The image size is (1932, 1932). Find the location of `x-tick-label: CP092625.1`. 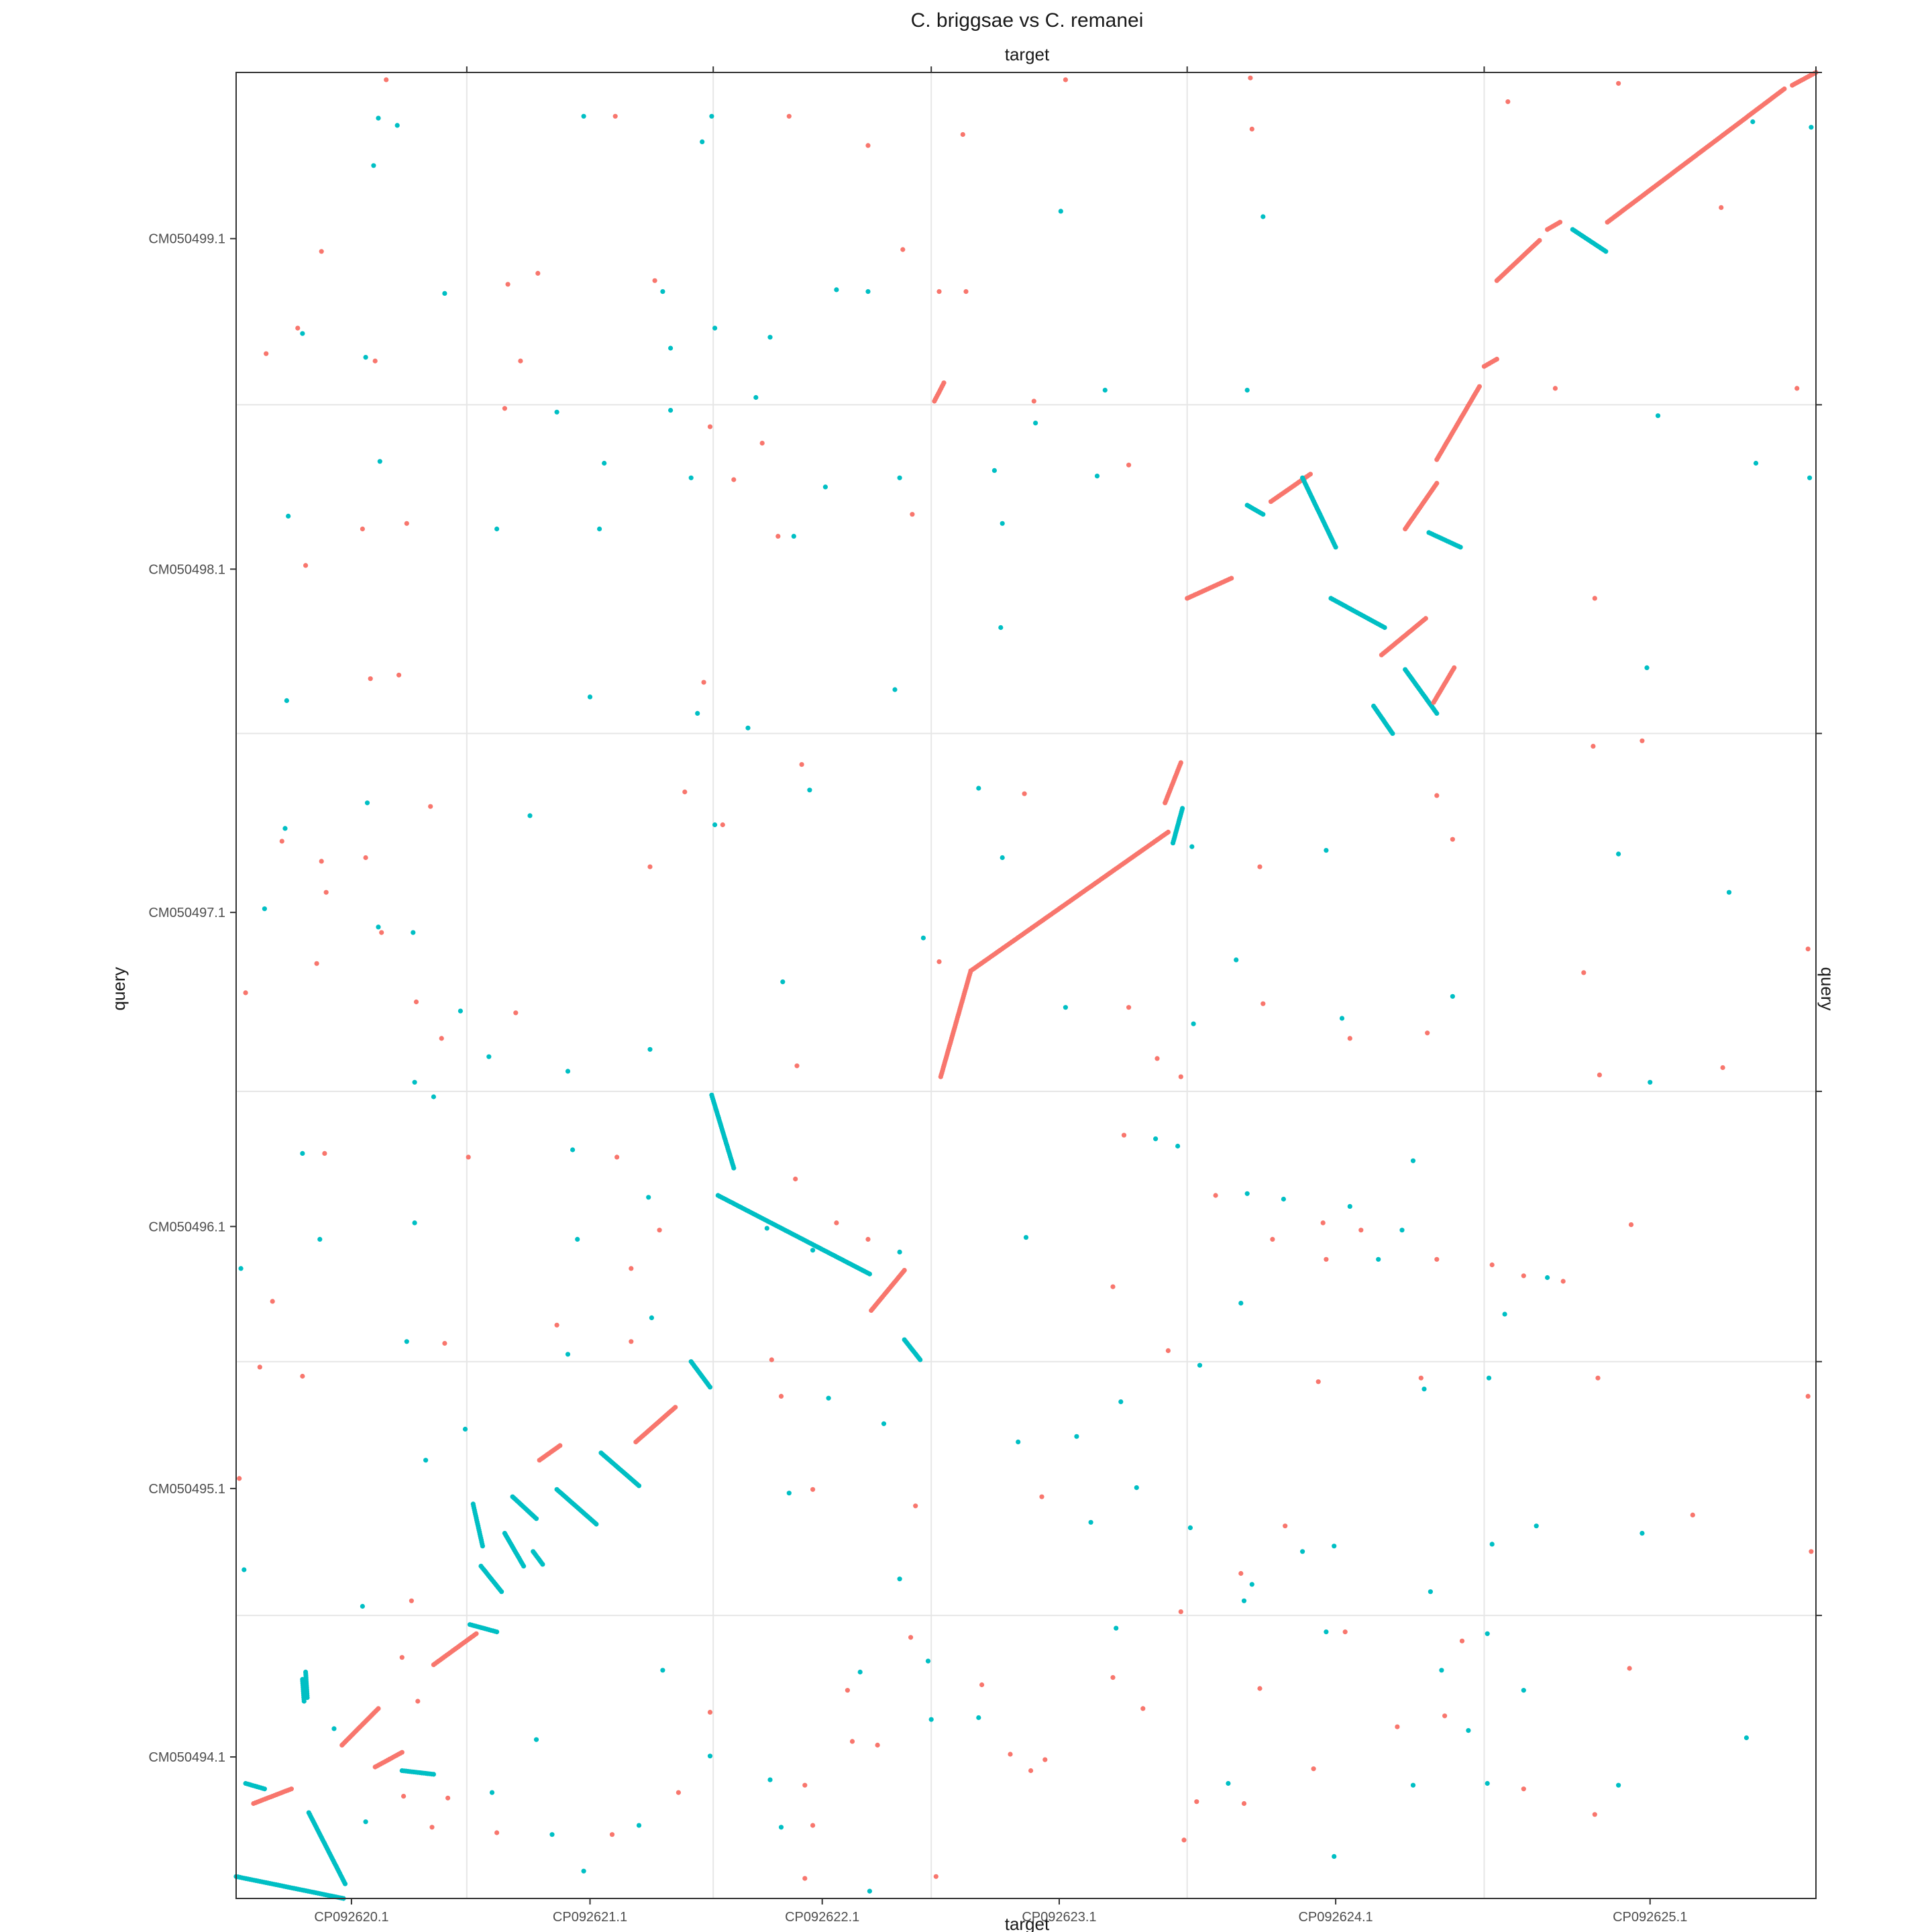

x-tick-label: CP092625.1 is located at coordinates (1650, 1917).